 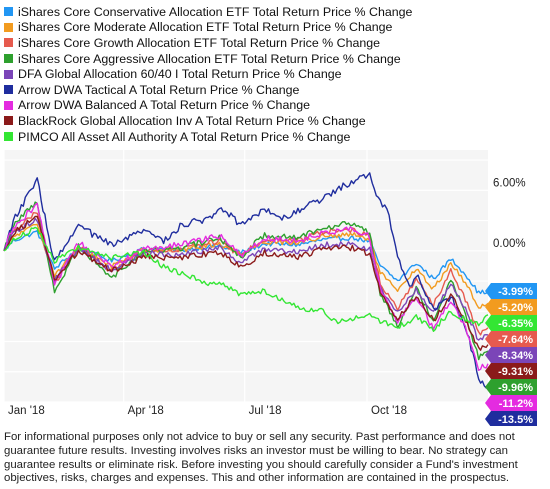 What do you see at coordinates (515, 292) in the screenshot?
I see `end-label-text: -3.99%` at bounding box center [515, 292].